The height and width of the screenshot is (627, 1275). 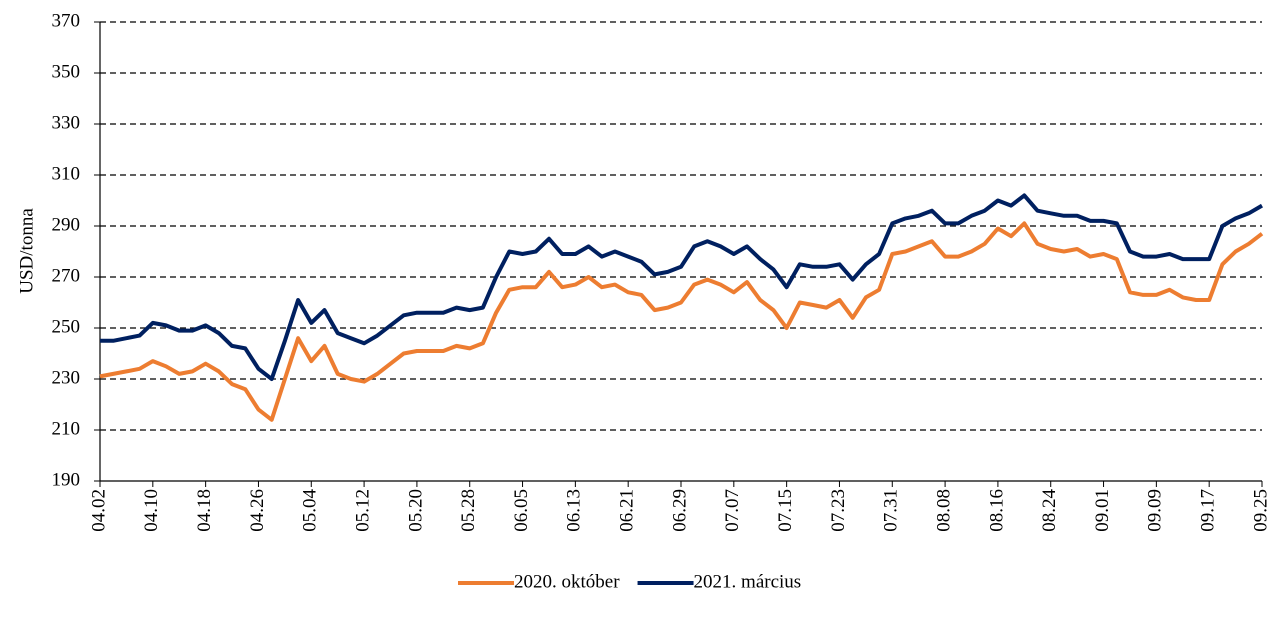 I want to click on x-tick-label: 05.12, so click(x=362, y=510).